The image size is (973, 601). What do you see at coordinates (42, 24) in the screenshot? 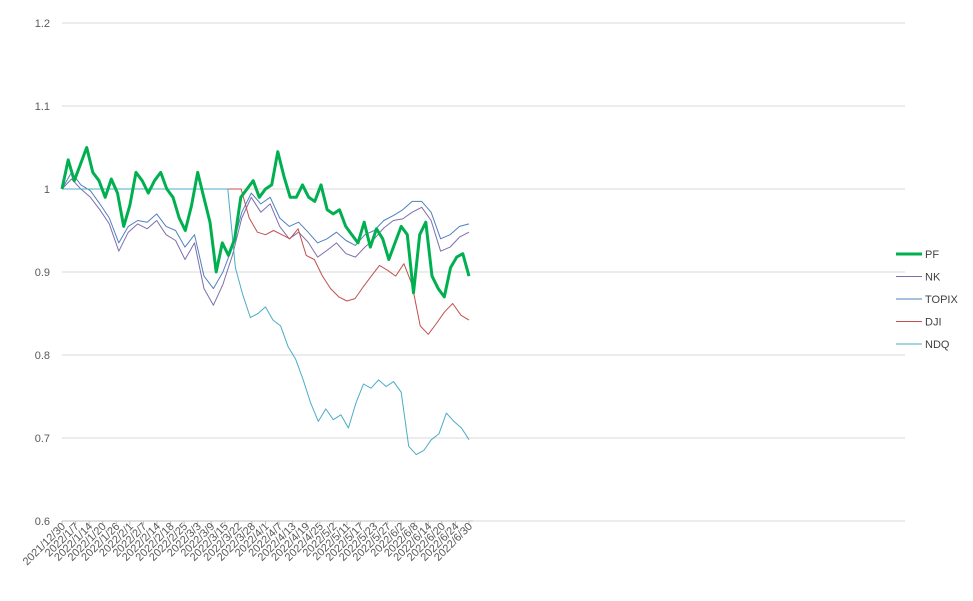
I see `y-tick-label: 1.2` at bounding box center [42, 24].